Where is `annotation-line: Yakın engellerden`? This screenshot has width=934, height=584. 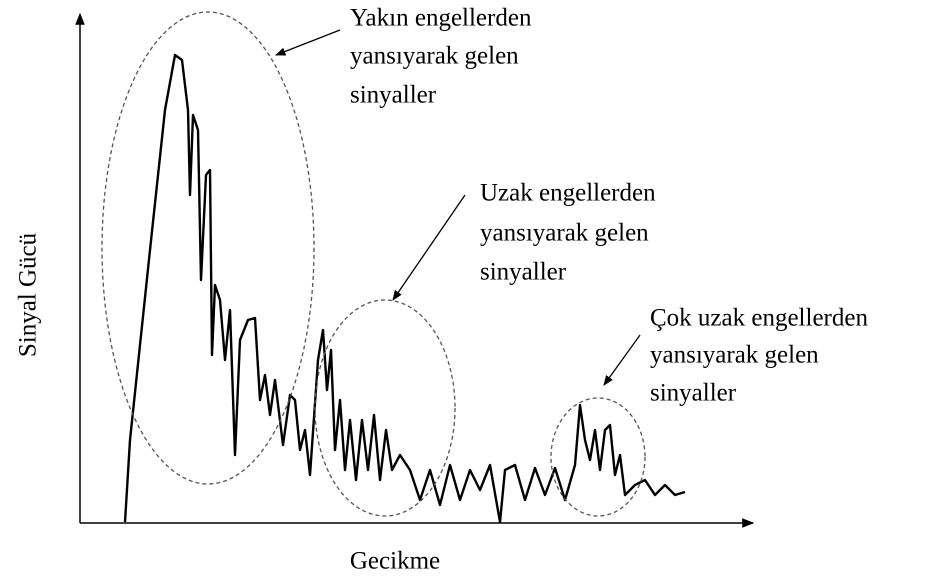
annotation-line: Yakın engellerden is located at coordinates (441, 18).